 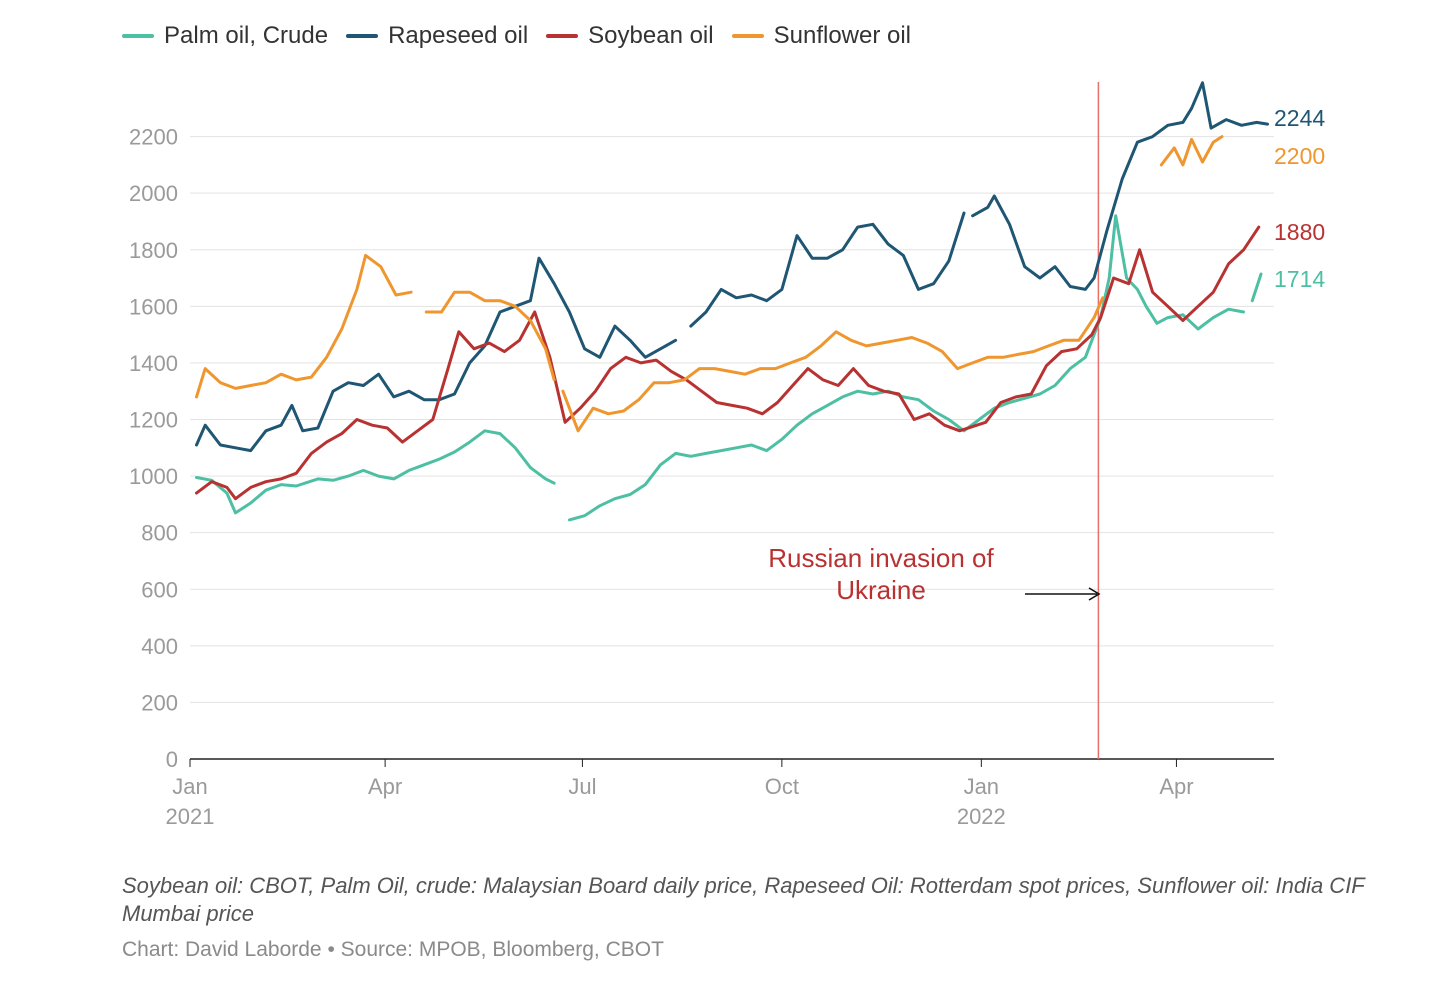 What do you see at coordinates (153, 193) in the screenshot?
I see `y-tick-label: 2000` at bounding box center [153, 193].